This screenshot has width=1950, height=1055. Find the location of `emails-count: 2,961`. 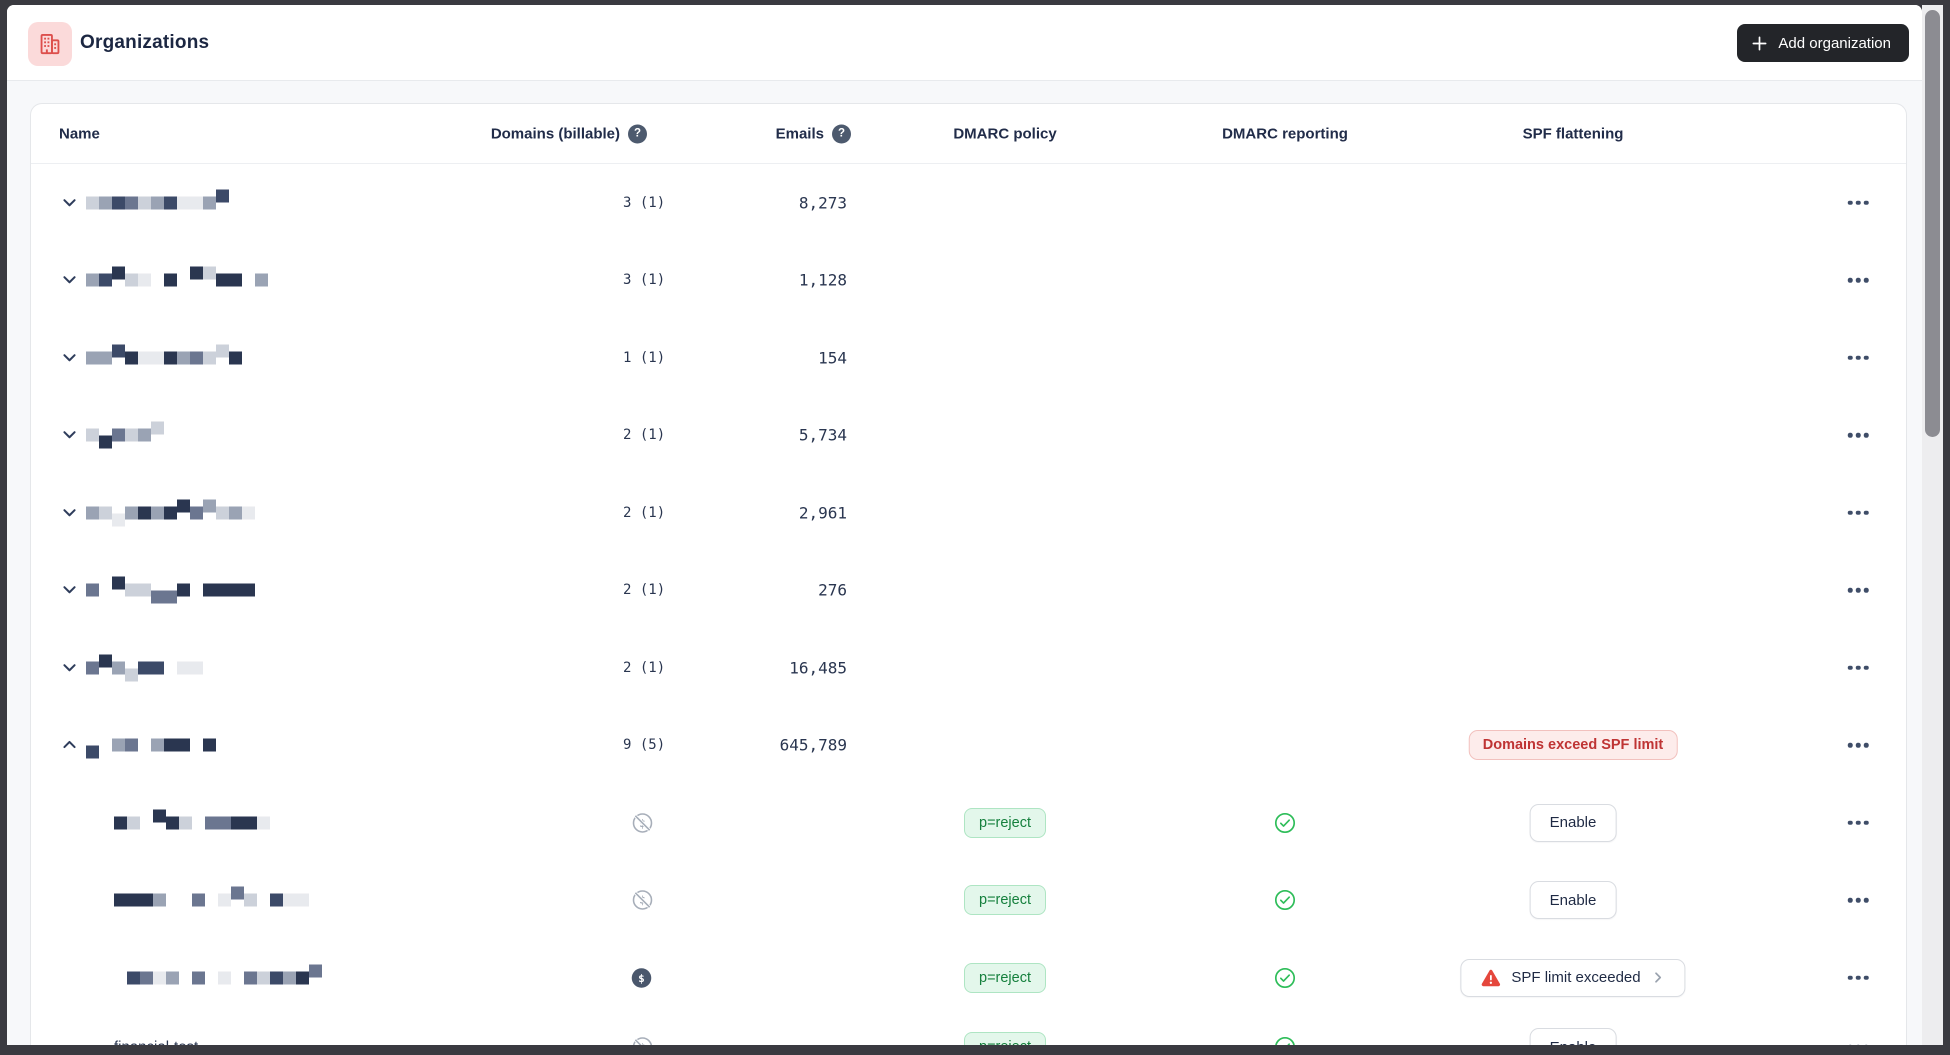

emails-count: 2,961 is located at coordinates (822, 513).